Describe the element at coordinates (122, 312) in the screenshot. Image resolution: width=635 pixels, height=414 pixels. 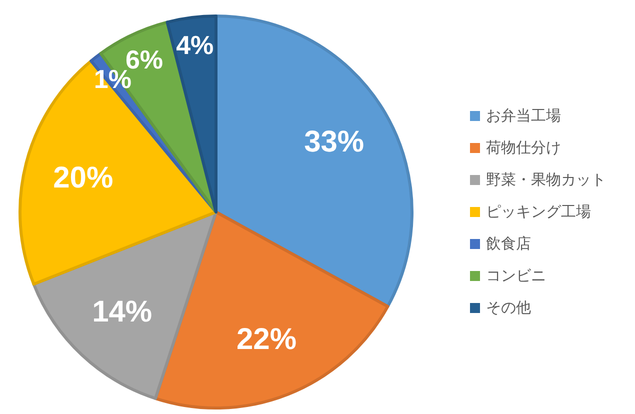
I see `data-label: 14%` at that location.